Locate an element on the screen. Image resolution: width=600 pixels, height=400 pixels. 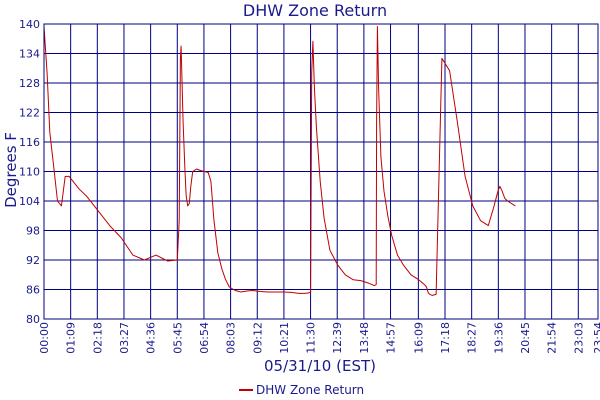
x-tick-label: 11:30 is located at coordinates (311, 338).